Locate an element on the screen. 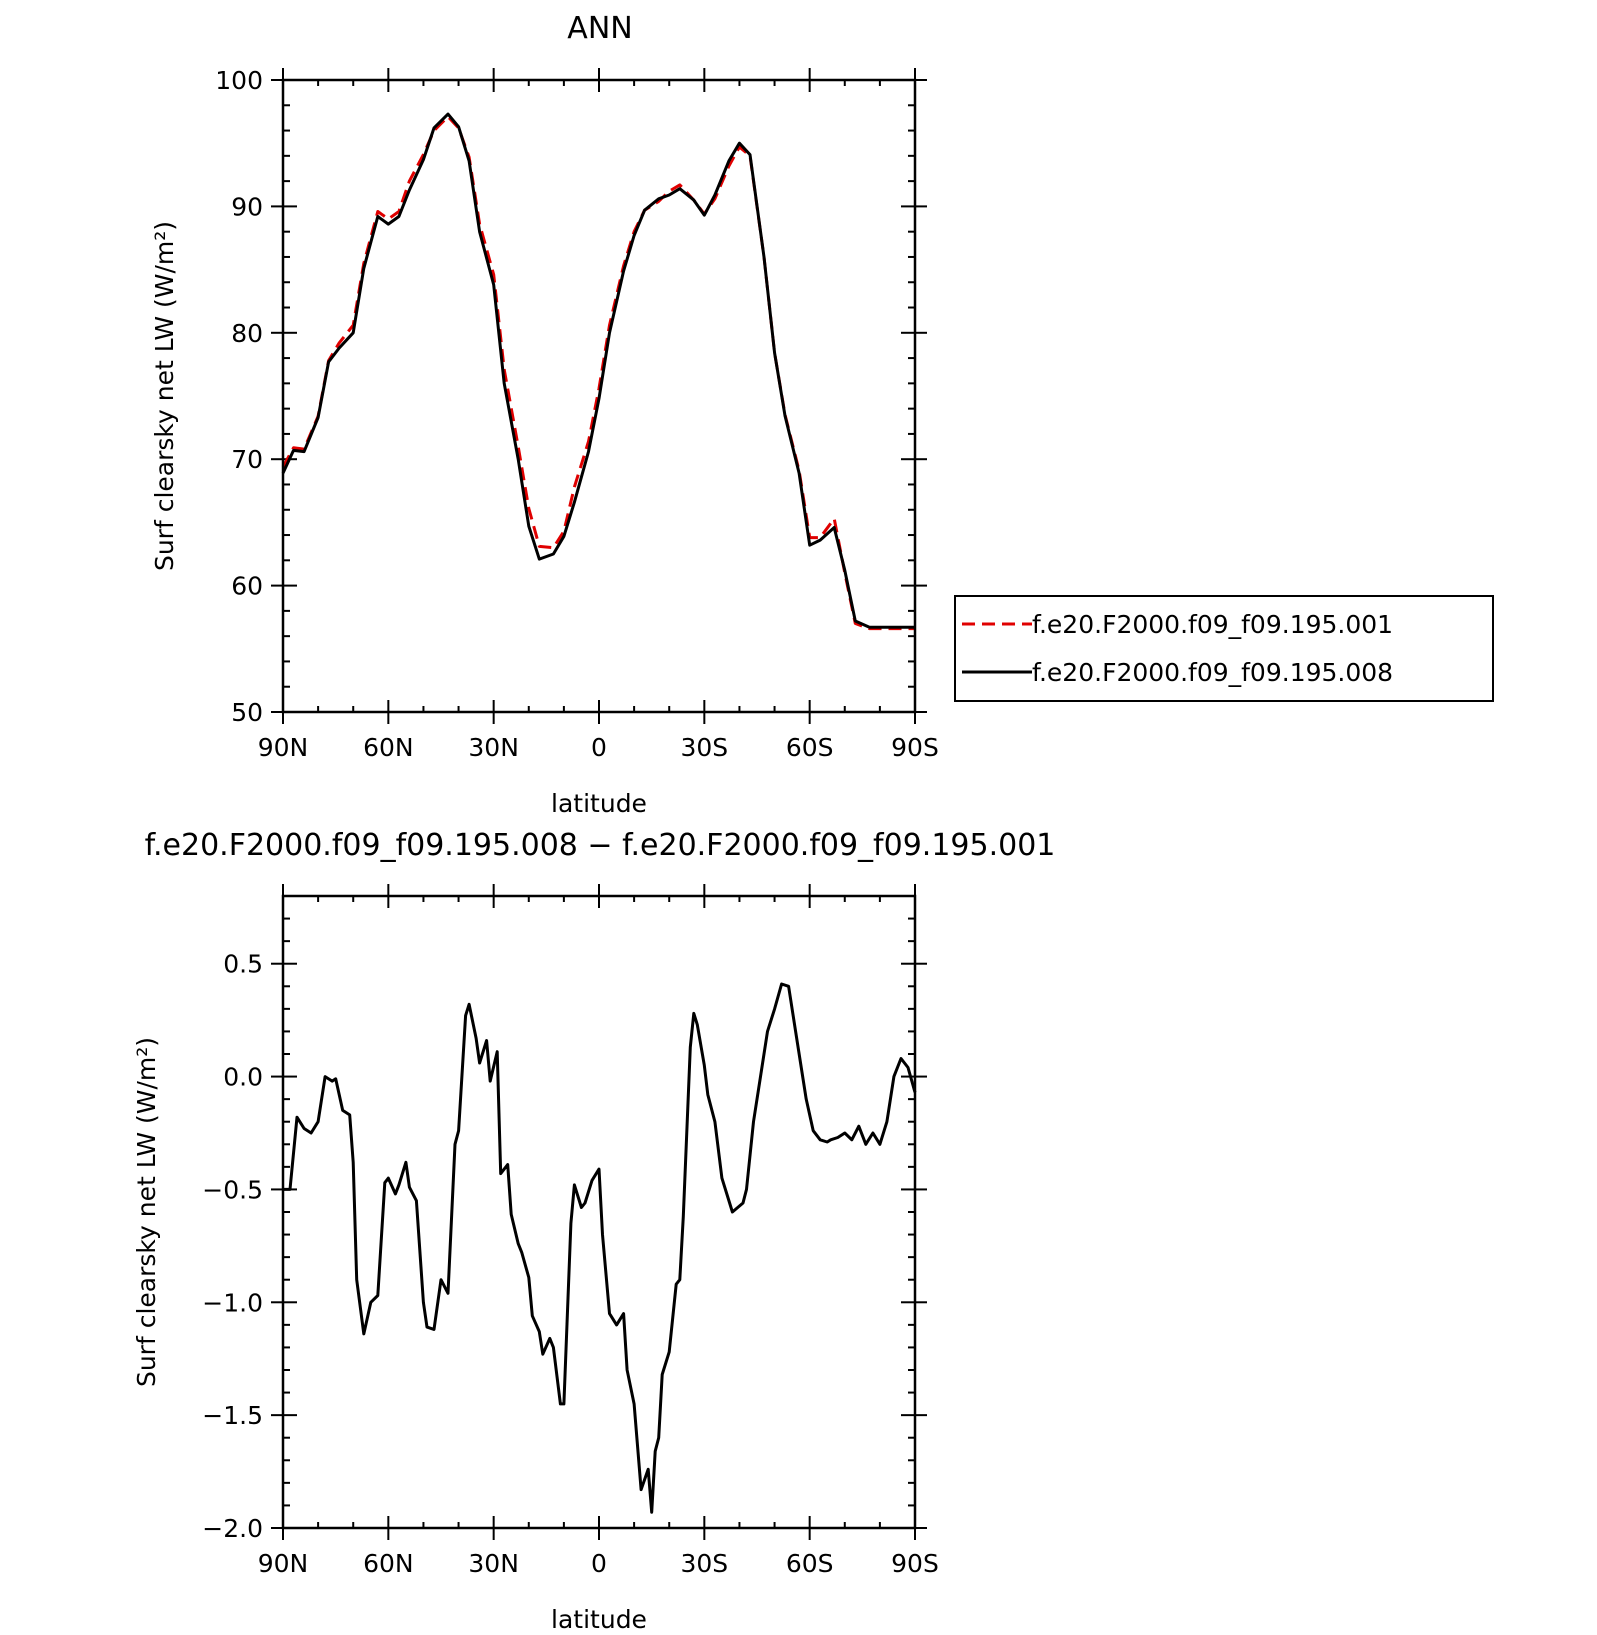 This screenshot has height=1635, width=1597. y-tick-label: 80 is located at coordinates (247, 333).